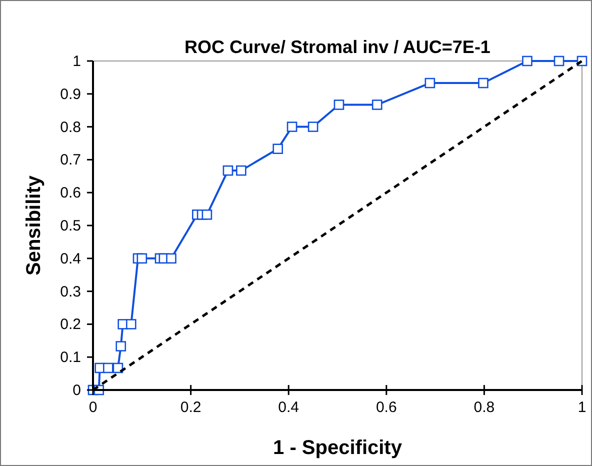 The height and width of the screenshot is (466, 592). I want to click on x-tick-label: 0.6, so click(386, 407).